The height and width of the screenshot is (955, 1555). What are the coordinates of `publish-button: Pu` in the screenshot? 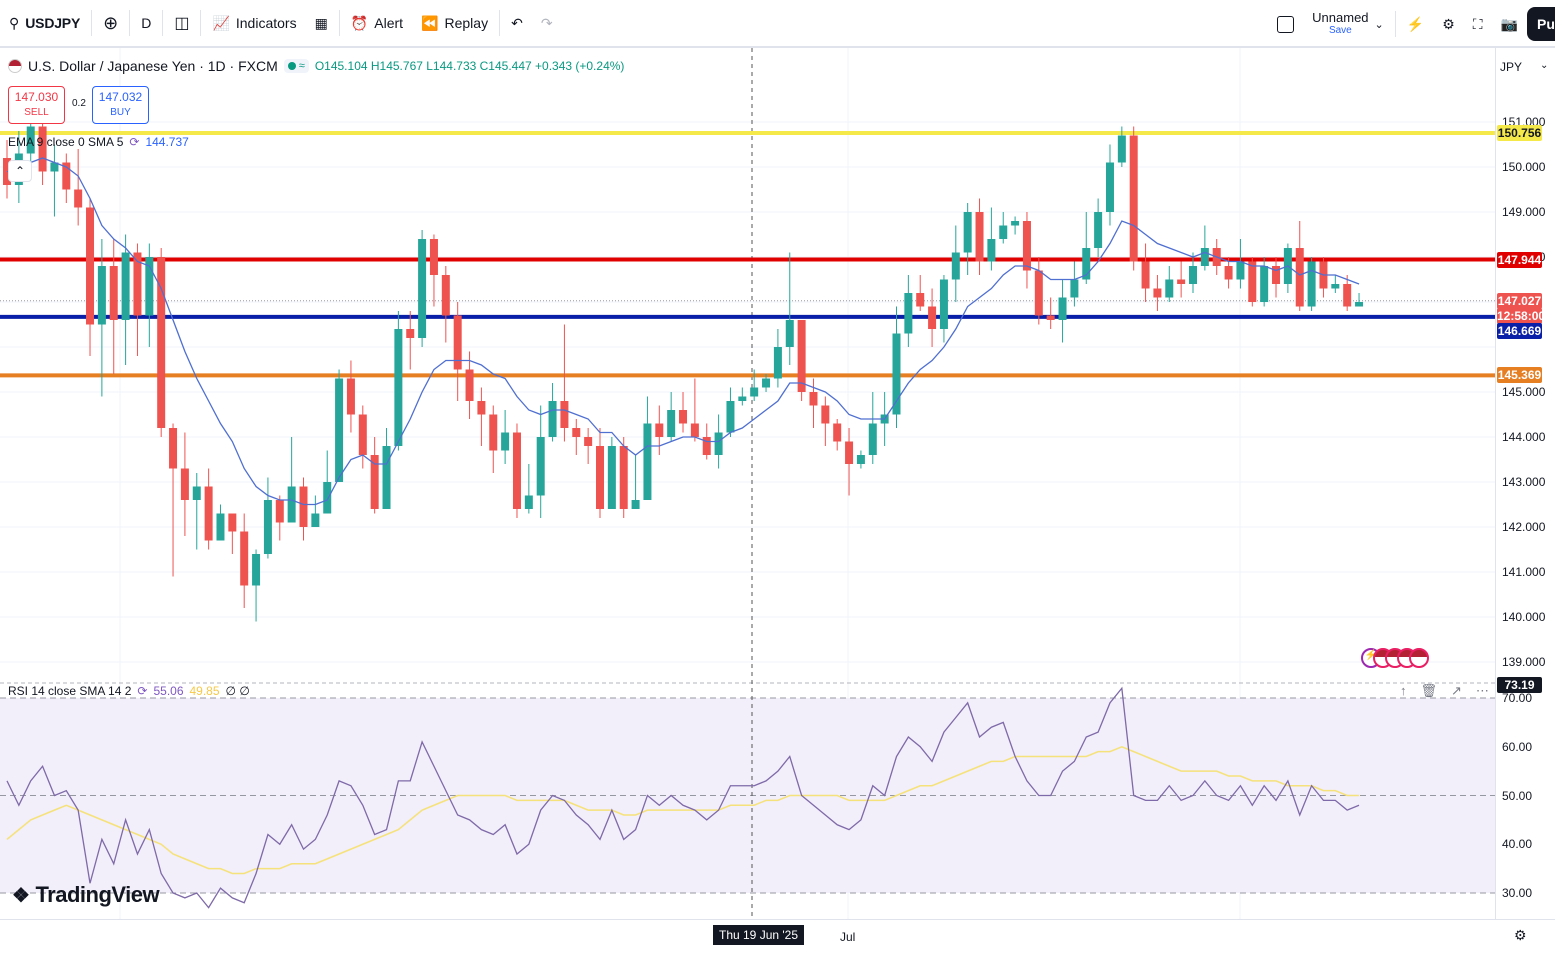 It's located at (1541, 24).